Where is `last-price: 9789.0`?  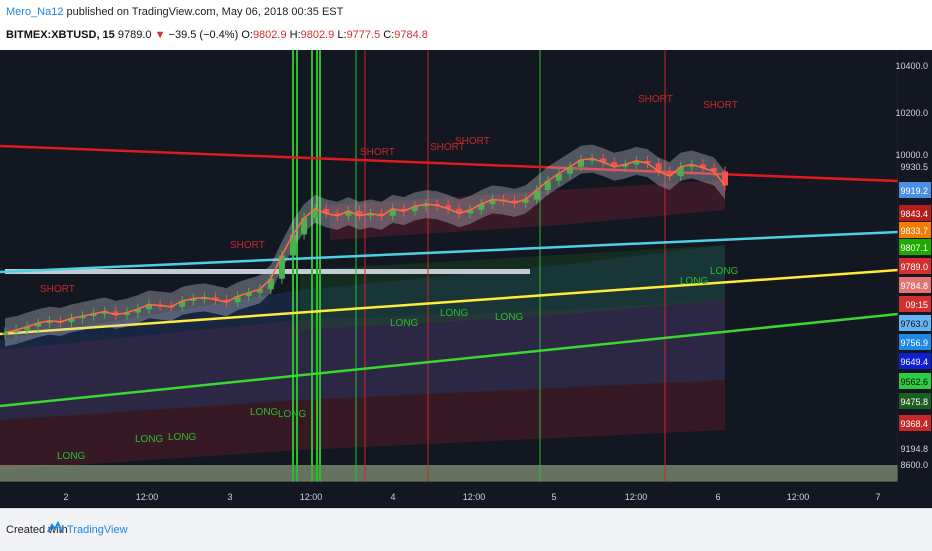
last-price: 9789.0 is located at coordinates (134, 35).